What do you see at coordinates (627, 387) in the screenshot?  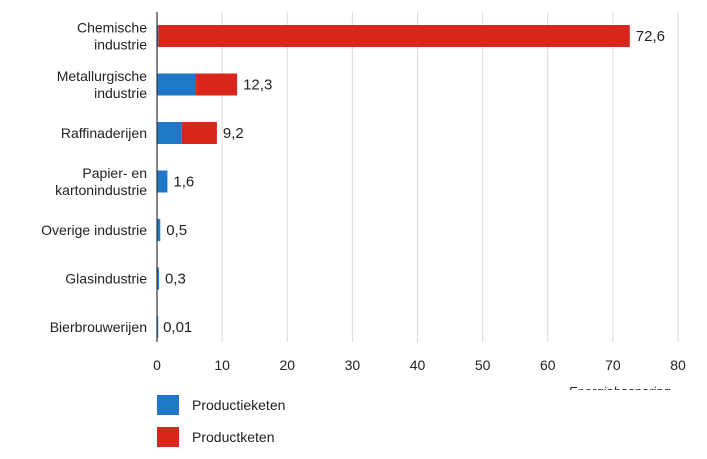 I see `x-axis-title: Energiebesparing →` at bounding box center [627, 387].